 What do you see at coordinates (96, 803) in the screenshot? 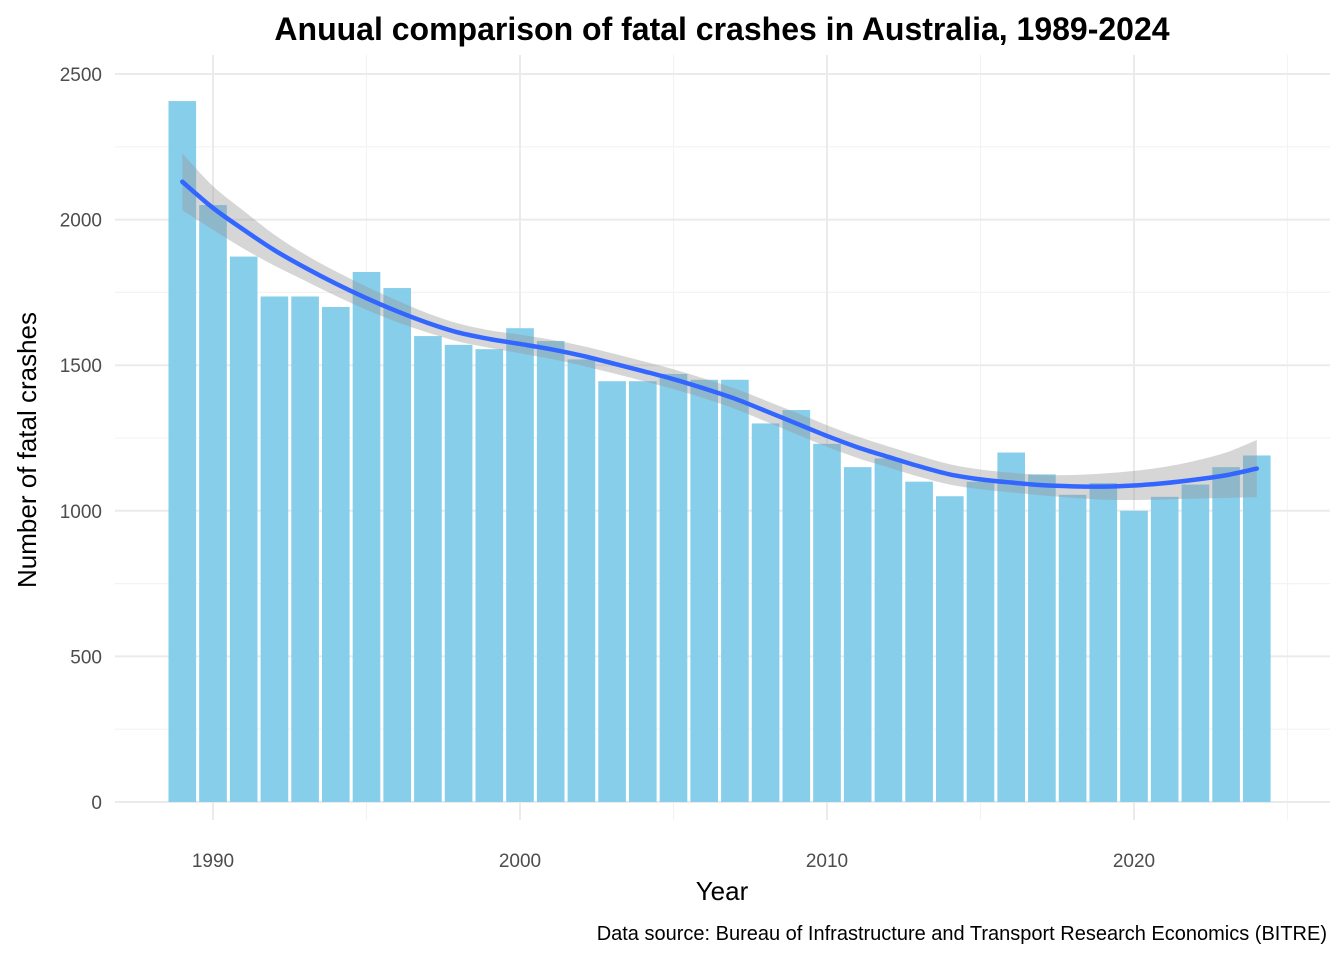
I see `y-tick-label: 0` at bounding box center [96, 803].